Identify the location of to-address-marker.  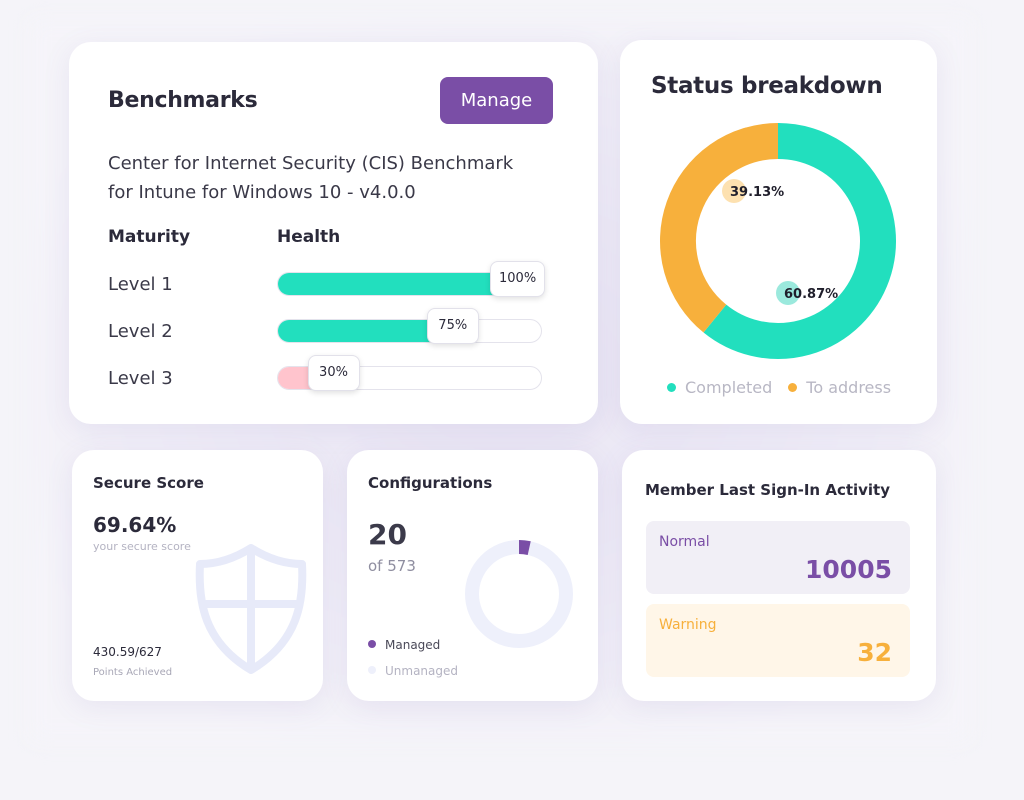
(734, 191).